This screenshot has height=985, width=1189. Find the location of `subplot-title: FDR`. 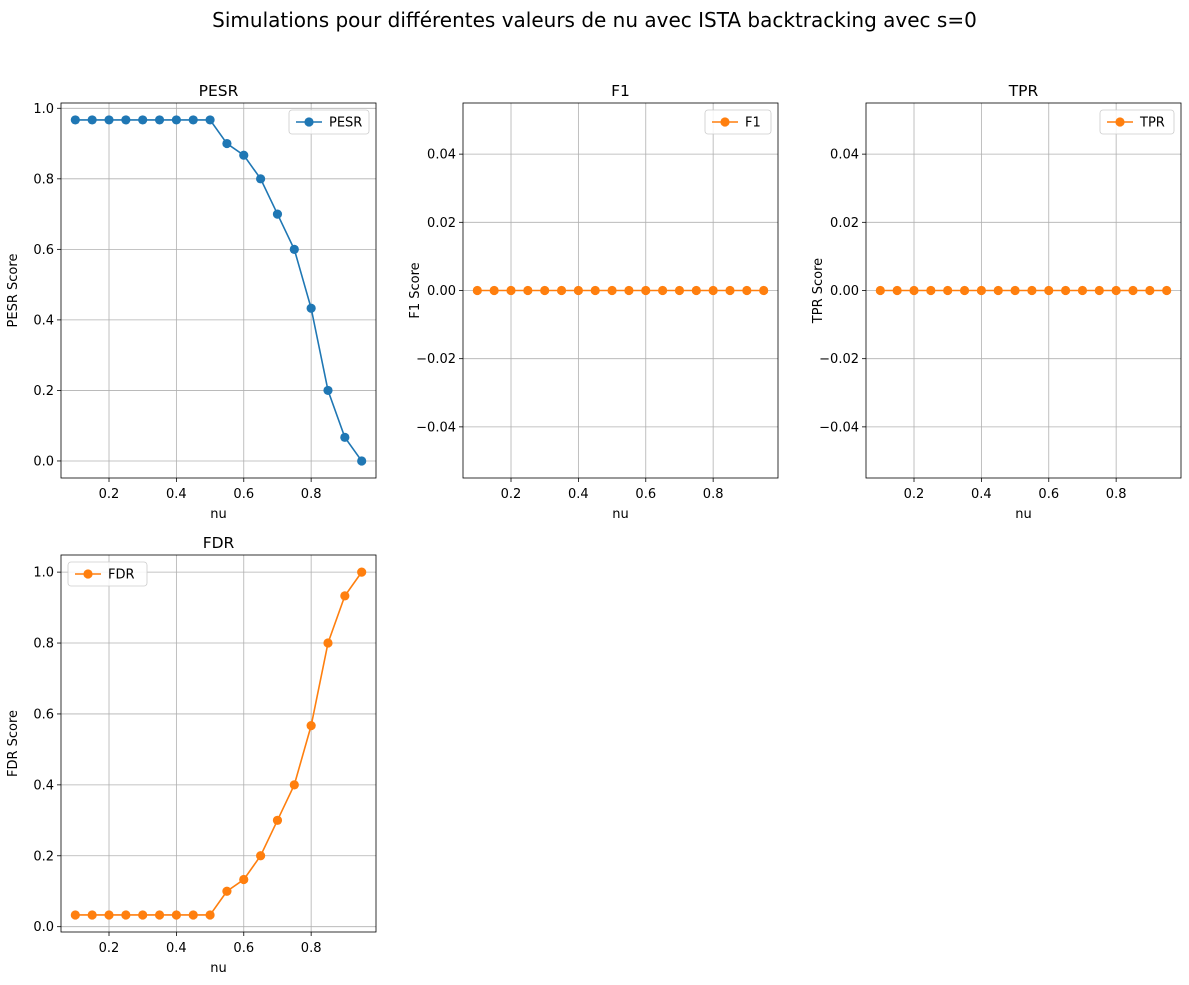

subplot-title: FDR is located at coordinates (219, 543).